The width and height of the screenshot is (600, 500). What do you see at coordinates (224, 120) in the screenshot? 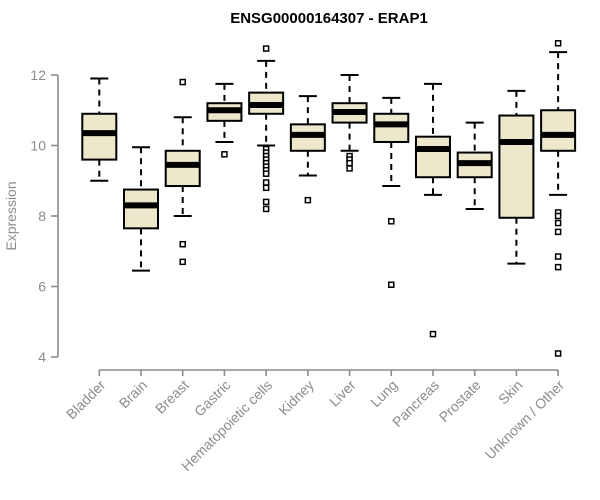
I see `boxplot-gastric` at bounding box center [224, 120].